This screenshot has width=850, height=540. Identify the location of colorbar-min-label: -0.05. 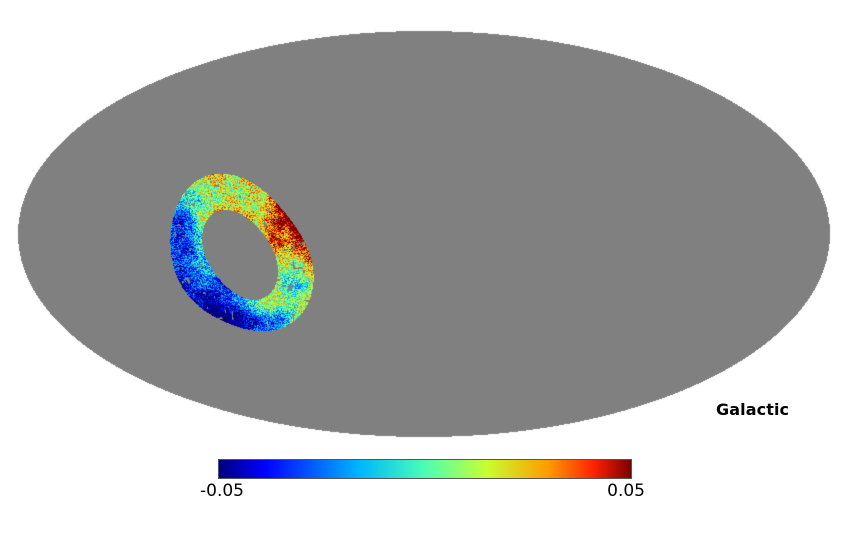
(222, 491).